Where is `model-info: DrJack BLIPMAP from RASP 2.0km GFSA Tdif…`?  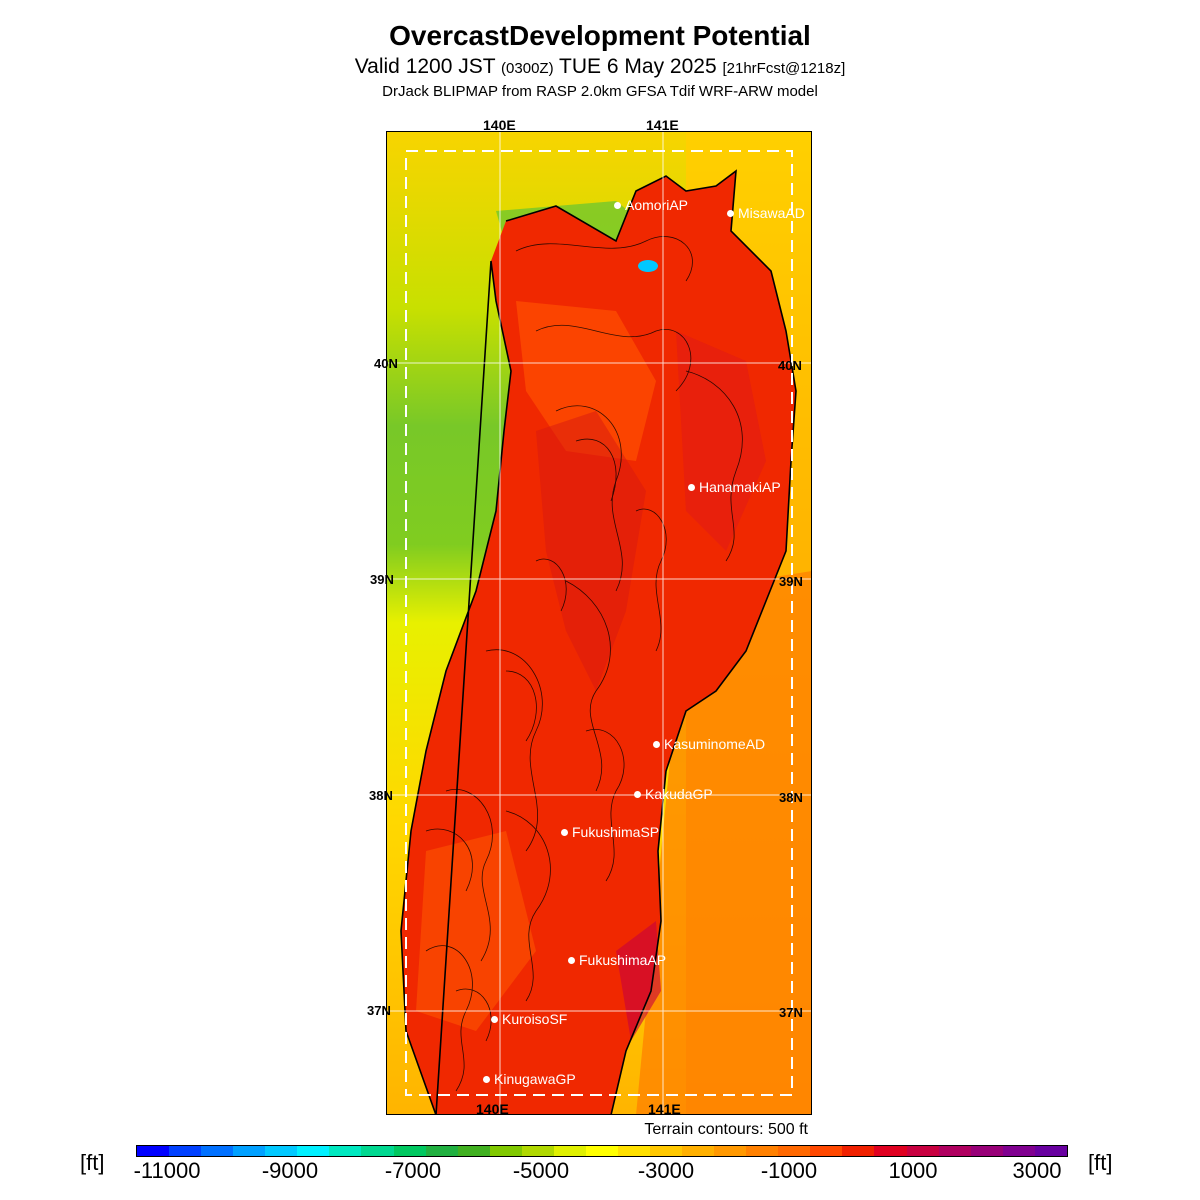
model-info: DrJack BLIPMAP from RASP 2.0km GFSA Tdif… is located at coordinates (600, 91).